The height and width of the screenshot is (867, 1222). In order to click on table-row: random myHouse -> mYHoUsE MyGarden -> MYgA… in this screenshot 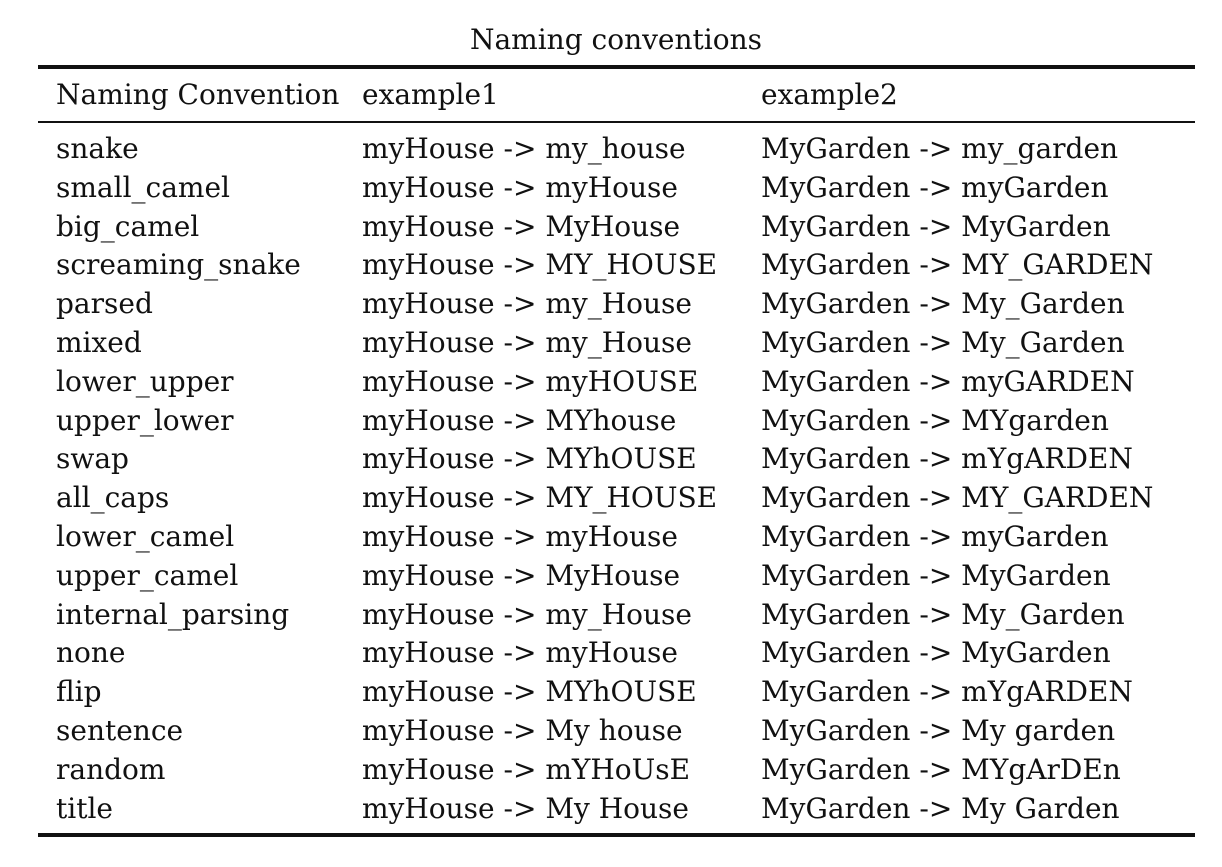, I will do `click(611, 770)`.